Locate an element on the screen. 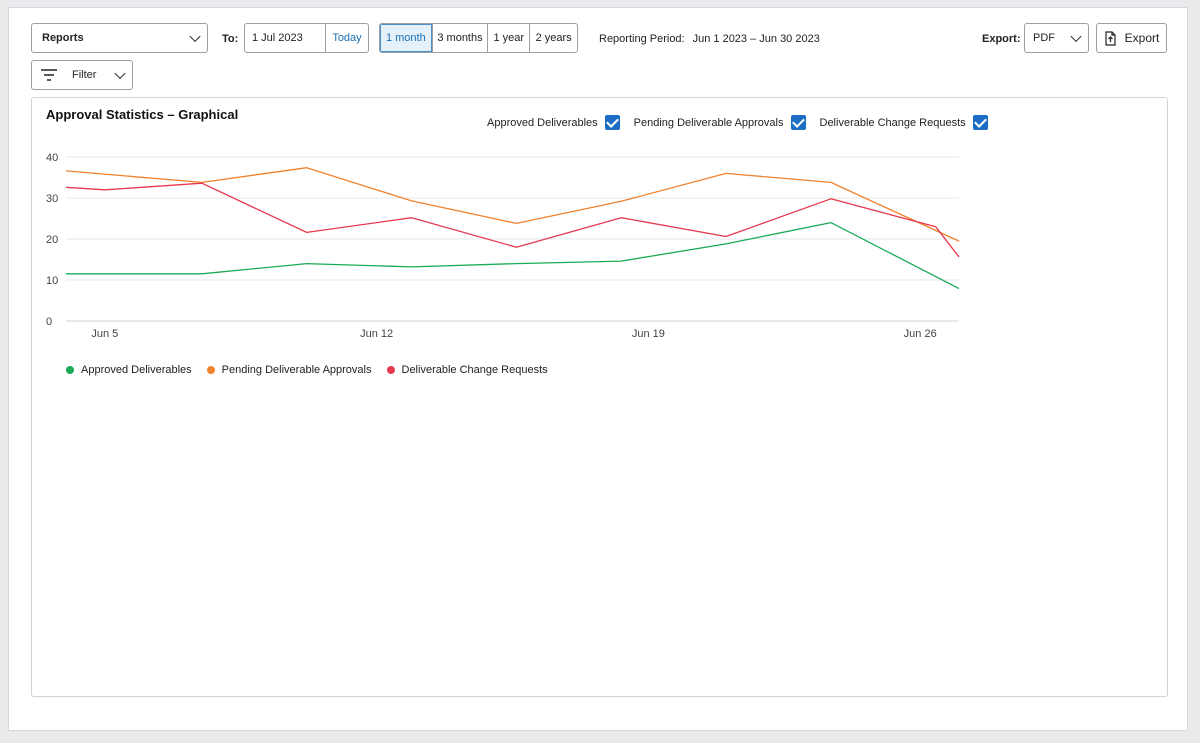 This screenshot has height=743, width=1200. toggle-label: Approved Deliverables is located at coordinates (542, 122).